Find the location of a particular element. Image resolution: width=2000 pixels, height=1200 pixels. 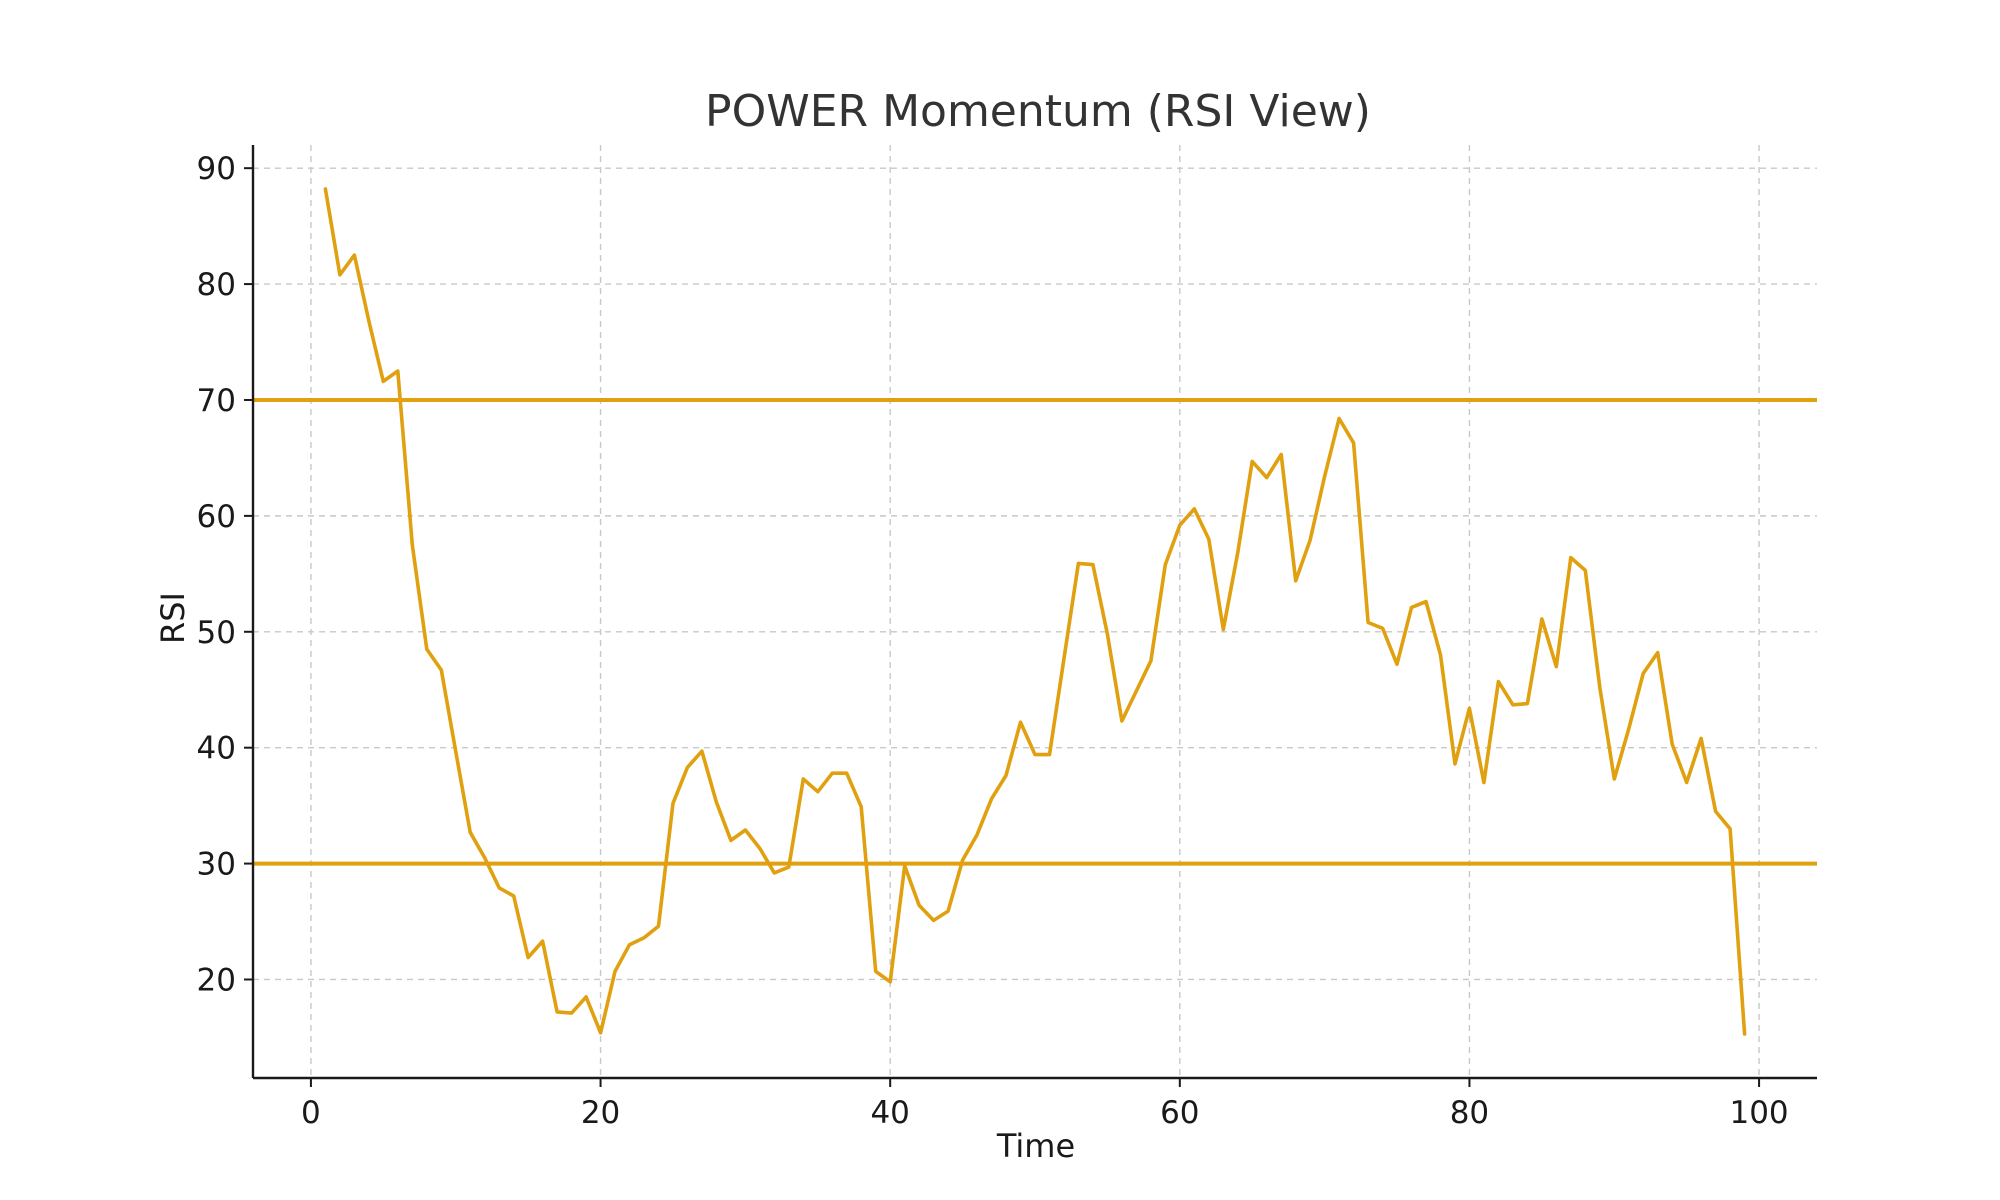

y-tick-label: 20 is located at coordinates (216, 980).